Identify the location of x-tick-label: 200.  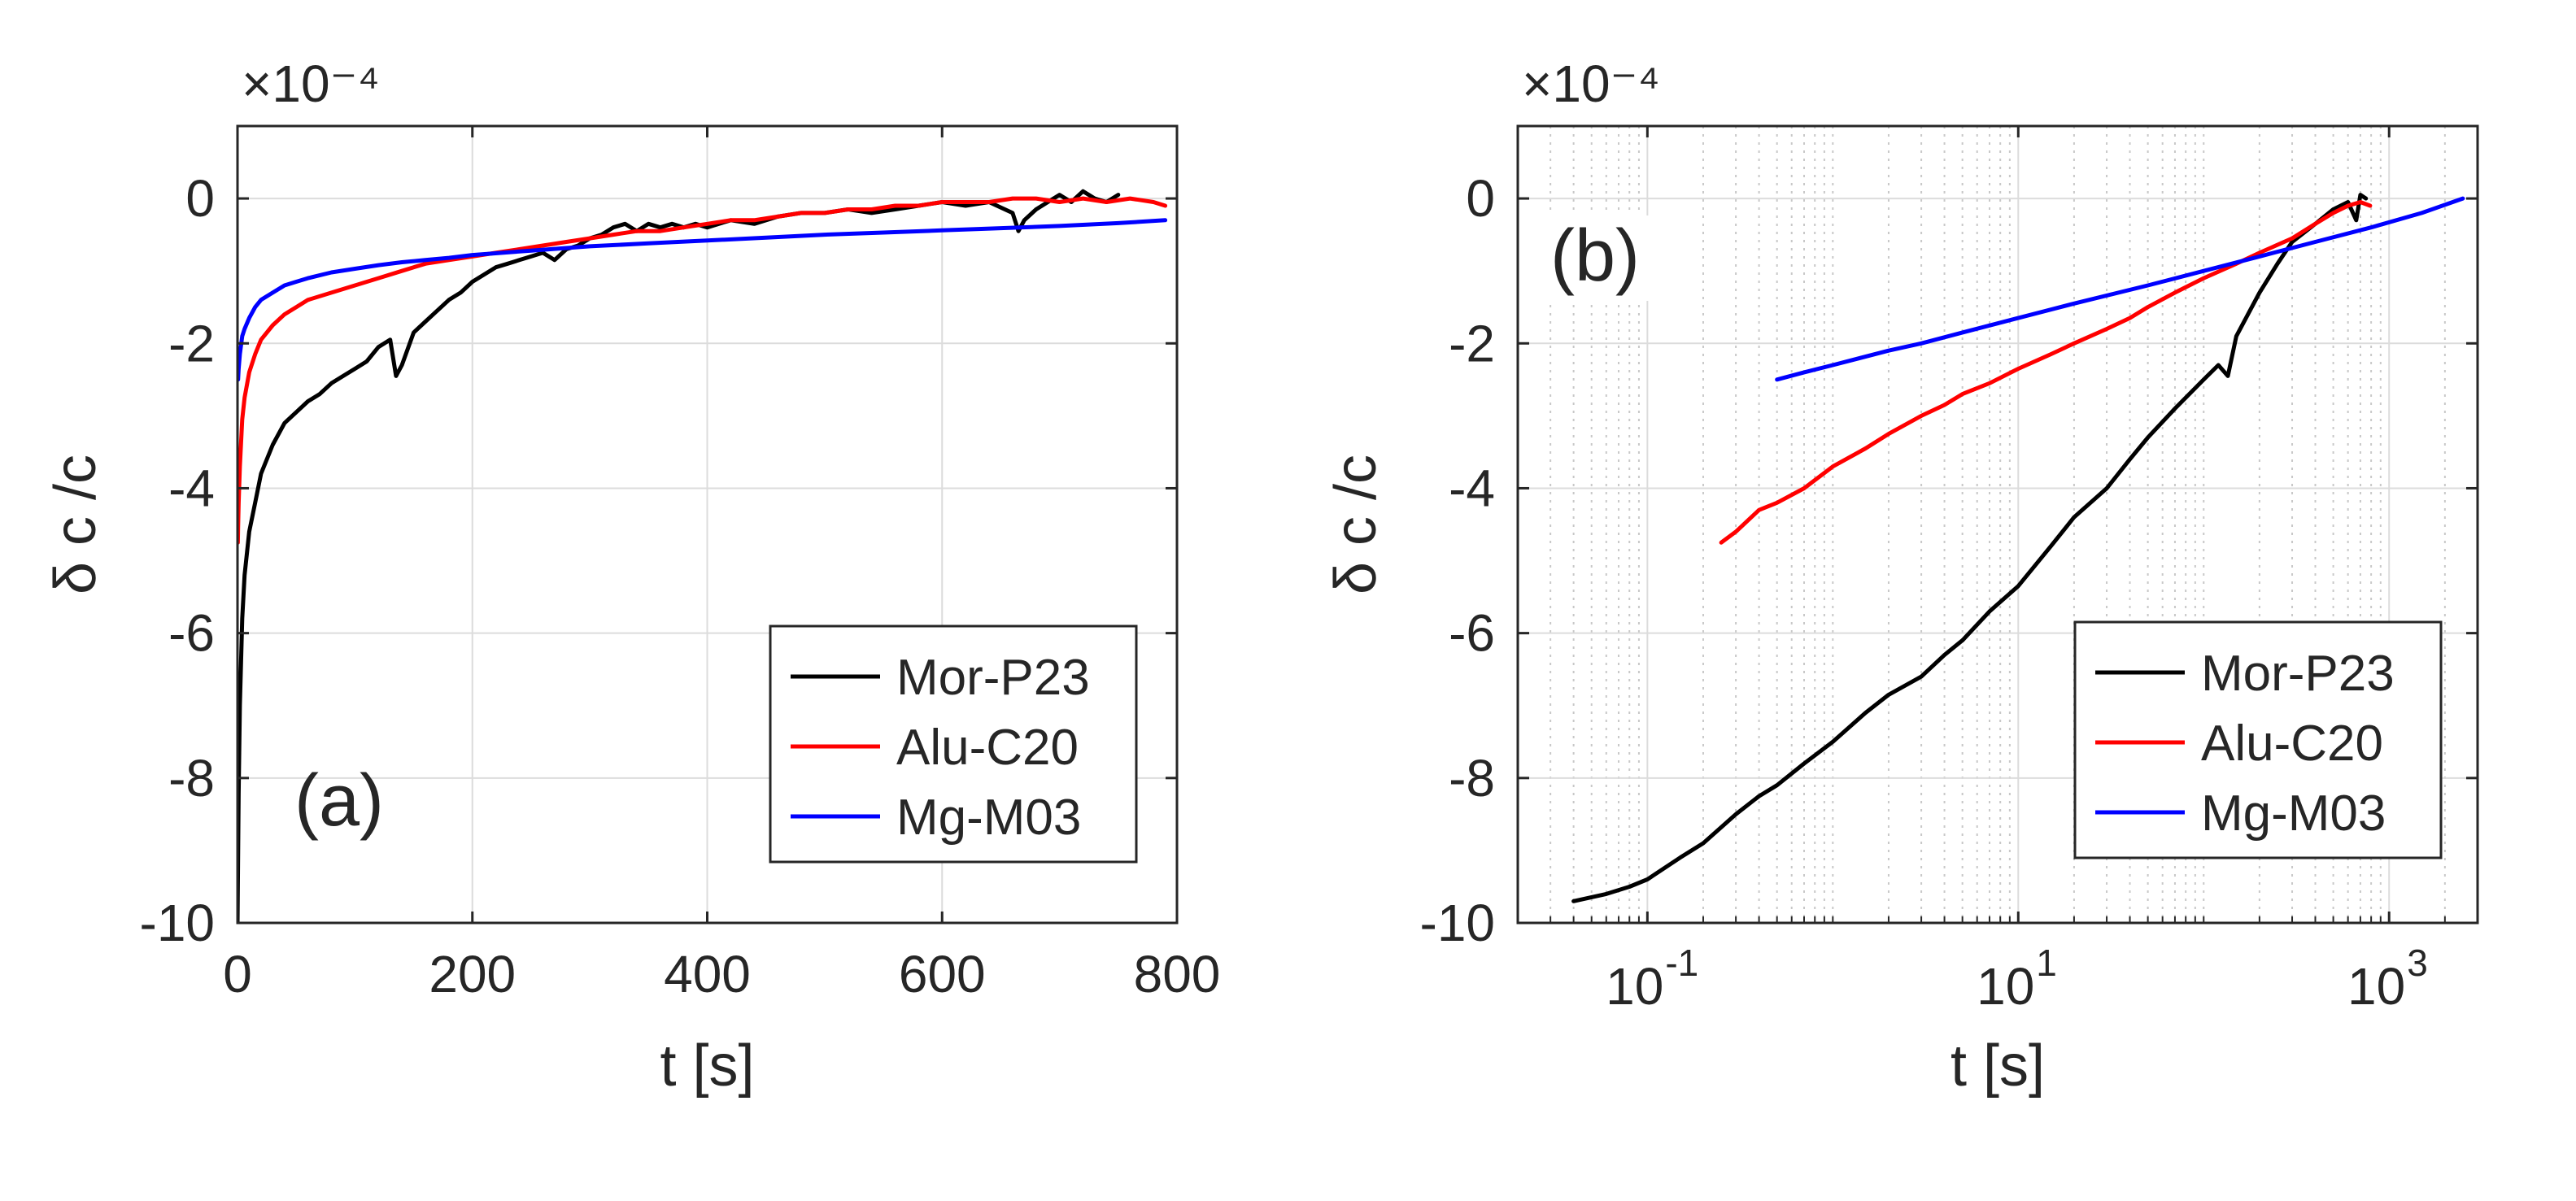
(472, 974).